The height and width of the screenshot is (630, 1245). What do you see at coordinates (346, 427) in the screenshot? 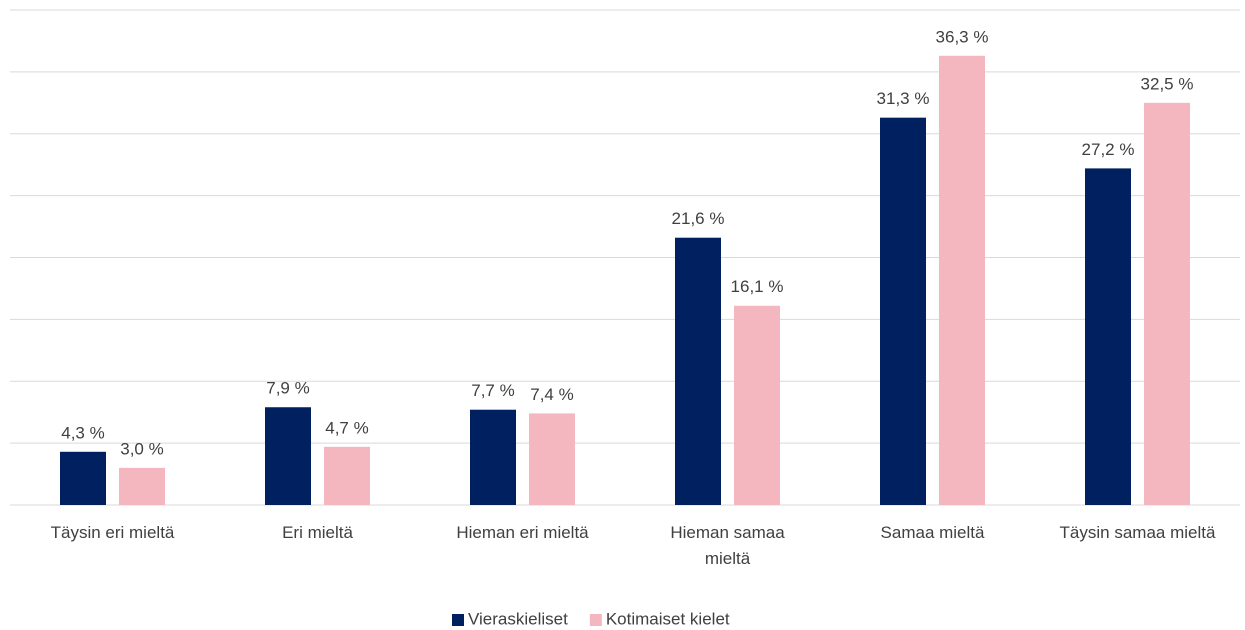
I see `data-label: 4,7 %` at bounding box center [346, 427].